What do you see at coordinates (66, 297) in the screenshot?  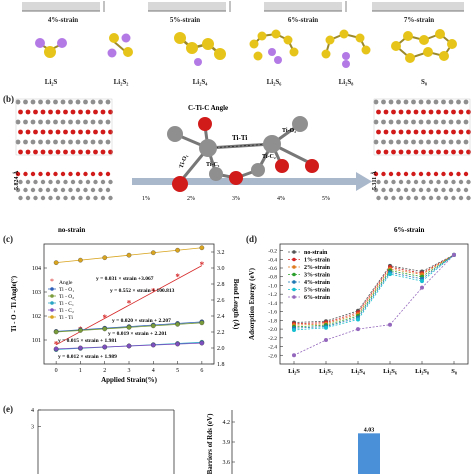 I see `chart-c-legend-label: Ti - O₂` at bounding box center [66, 297].